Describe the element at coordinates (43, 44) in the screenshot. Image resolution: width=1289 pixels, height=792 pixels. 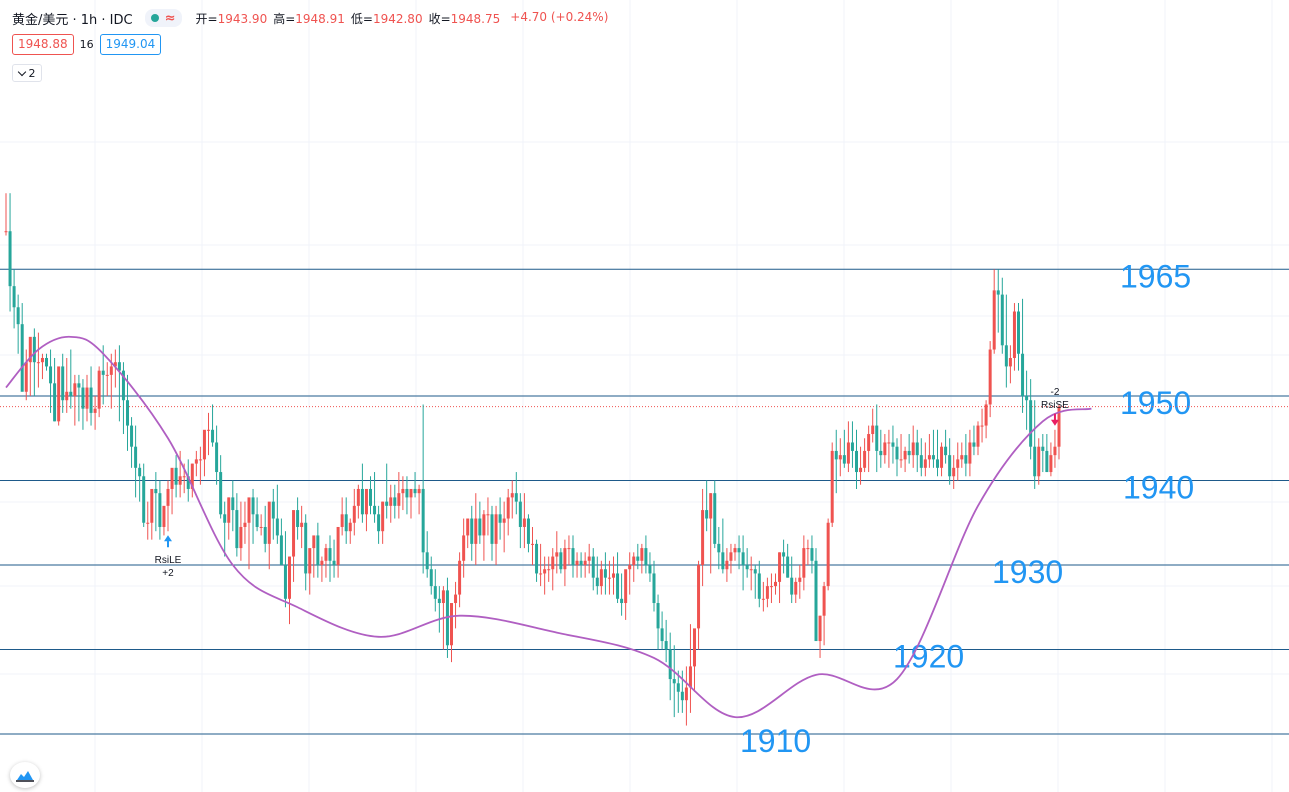
I see `sell-price-button: 1948.88` at that location.